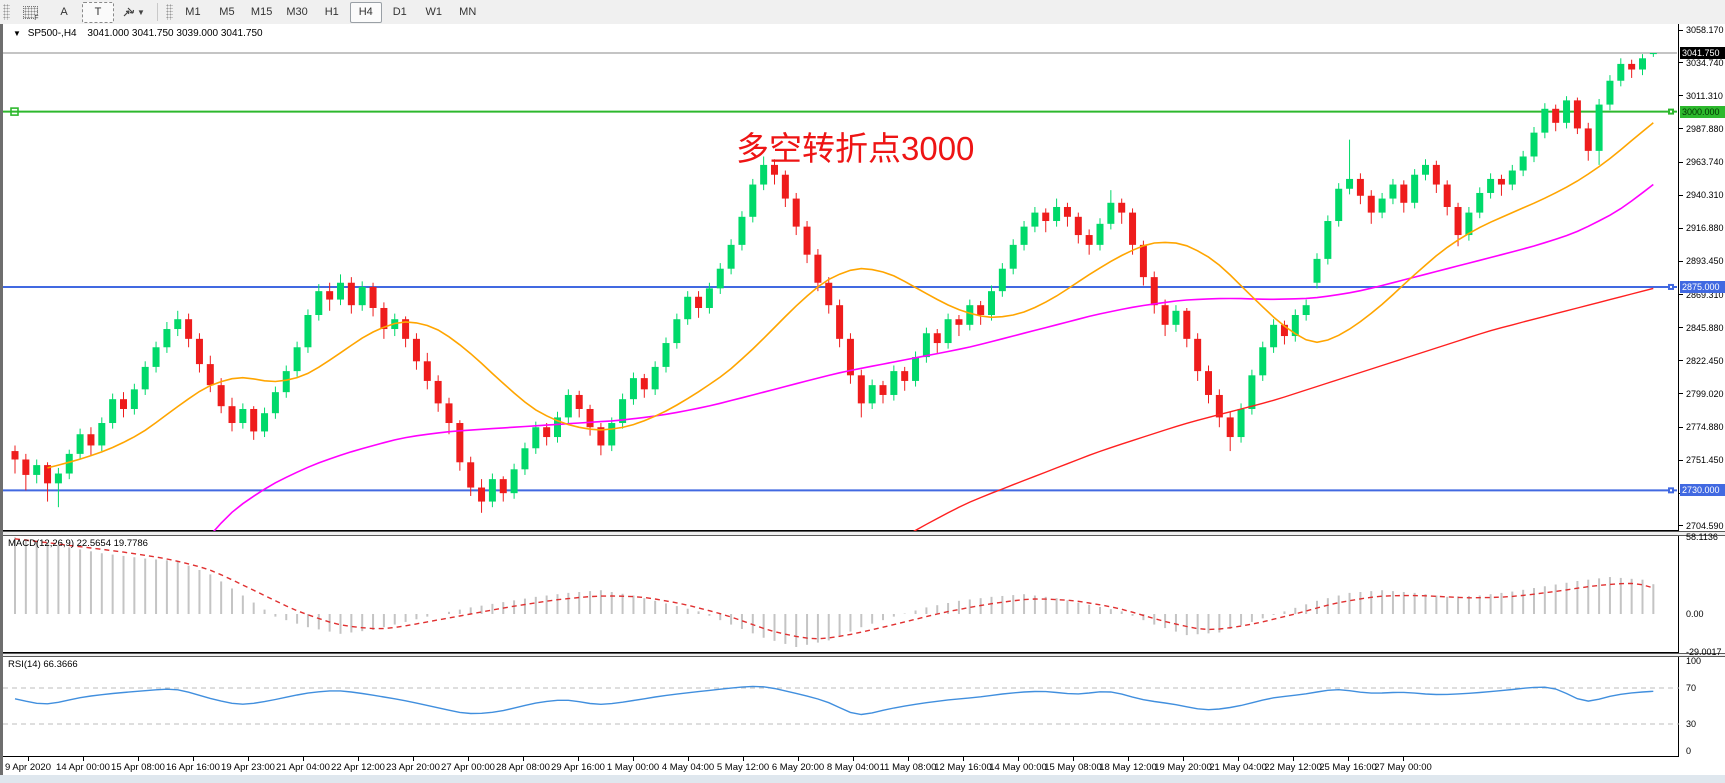  I want to click on time-tick-label: 4 May 04:00, so click(688, 767).